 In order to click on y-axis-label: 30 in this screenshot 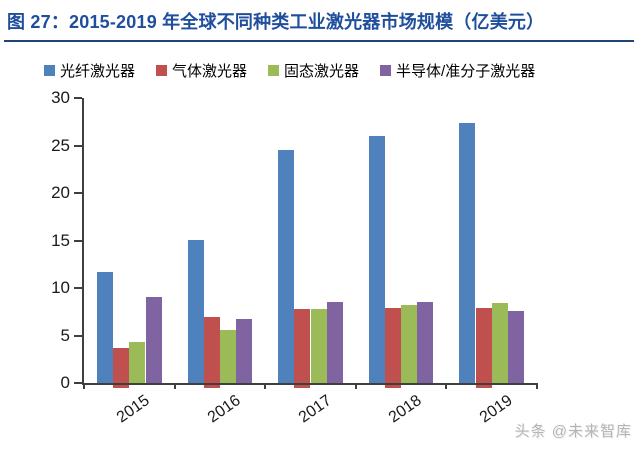, I will do `click(60, 97)`.